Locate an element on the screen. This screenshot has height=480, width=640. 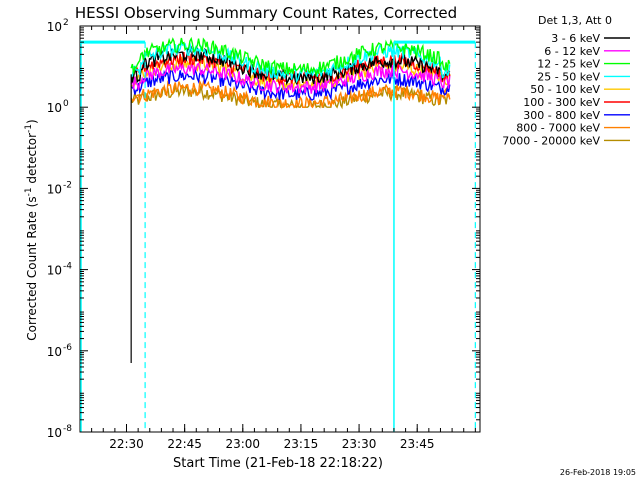
y-label-pre: Corrected Count Rate (s is located at coordinates (32, 268).